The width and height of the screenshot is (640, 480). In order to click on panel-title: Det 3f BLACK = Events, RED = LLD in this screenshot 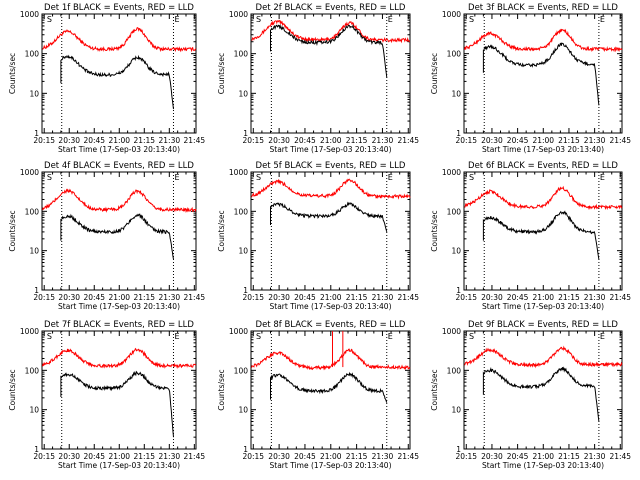, I will do `click(543, 8)`.